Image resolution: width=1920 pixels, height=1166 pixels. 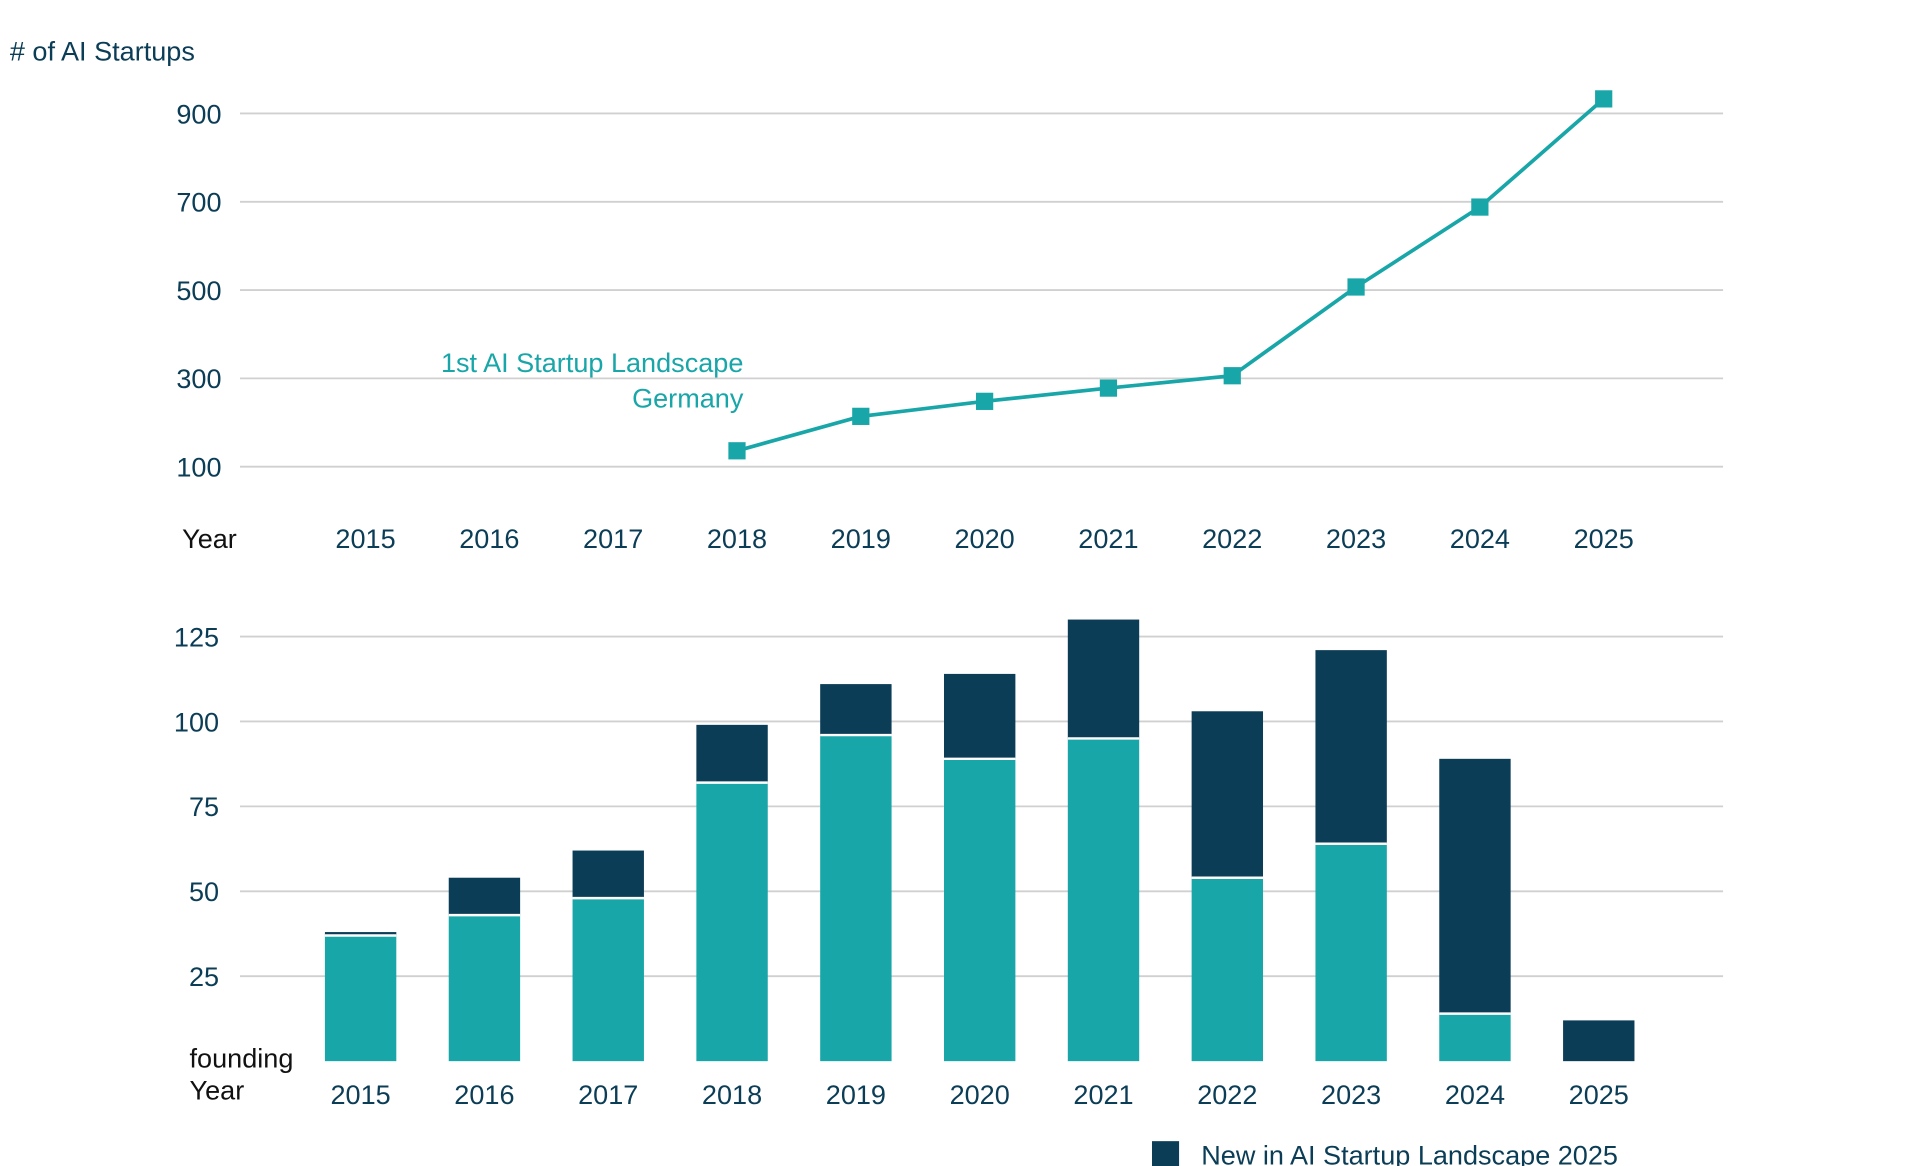 What do you see at coordinates (688, 398) in the screenshot?
I see `annotation-line2: Germany` at bounding box center [688, 398].